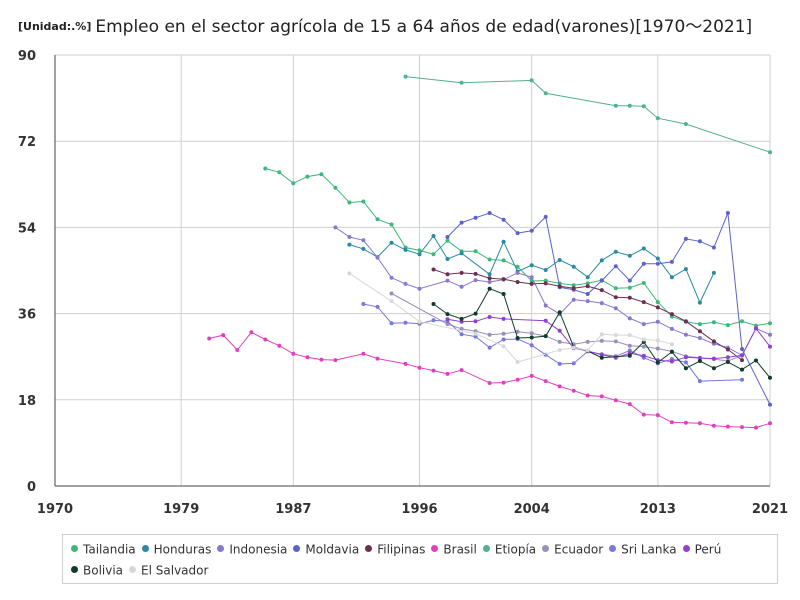 The image size is (800, 600). What do you see at coordinates (708, 549) in the screenshot?
I see `legend-label: Perú` at bounding box center [708, 549].